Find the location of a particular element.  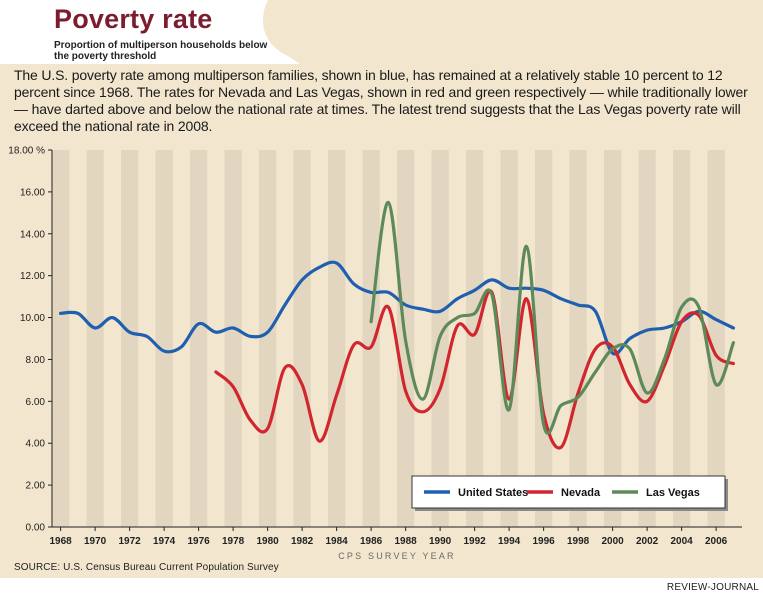

x-tick-label: 1978 is located at coordinates (233, 541).